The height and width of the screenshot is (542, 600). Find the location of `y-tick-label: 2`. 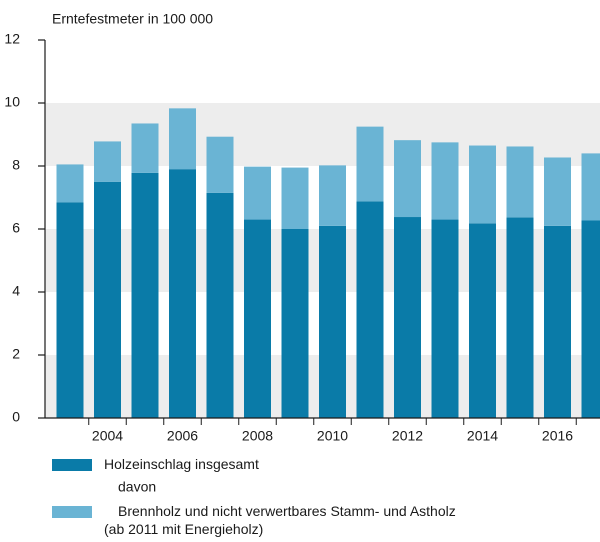

y-tick-label: 2 is located at coordinates (16, 354).